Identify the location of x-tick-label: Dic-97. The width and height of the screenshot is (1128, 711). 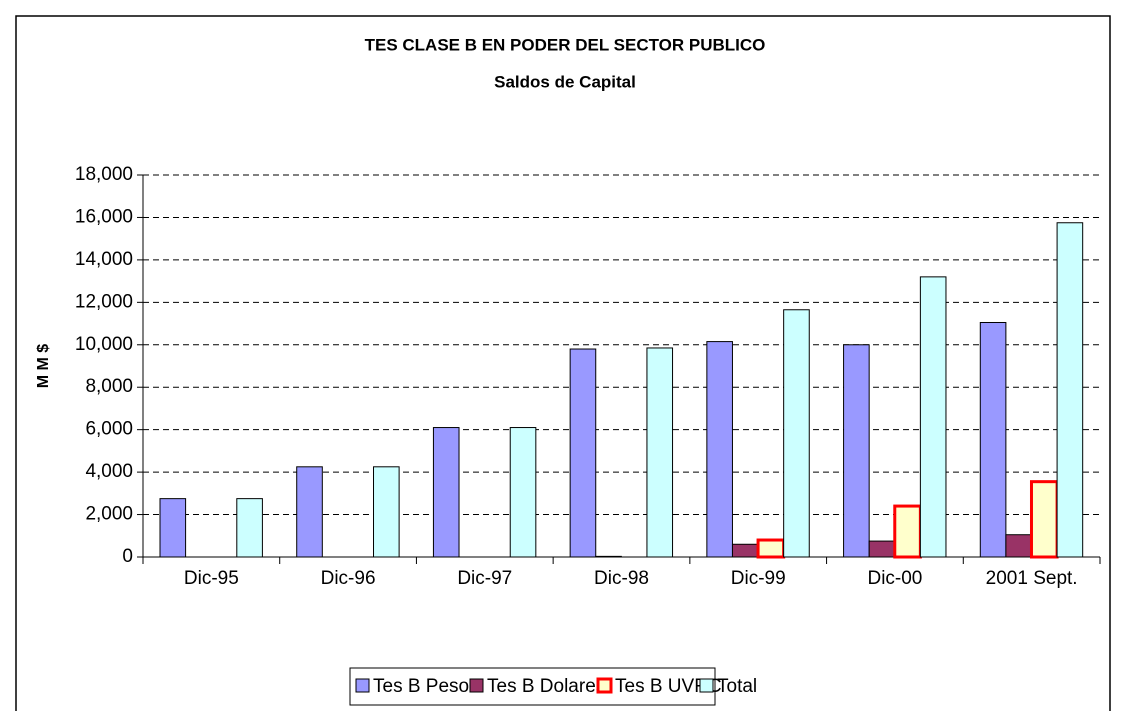
(484, 578).